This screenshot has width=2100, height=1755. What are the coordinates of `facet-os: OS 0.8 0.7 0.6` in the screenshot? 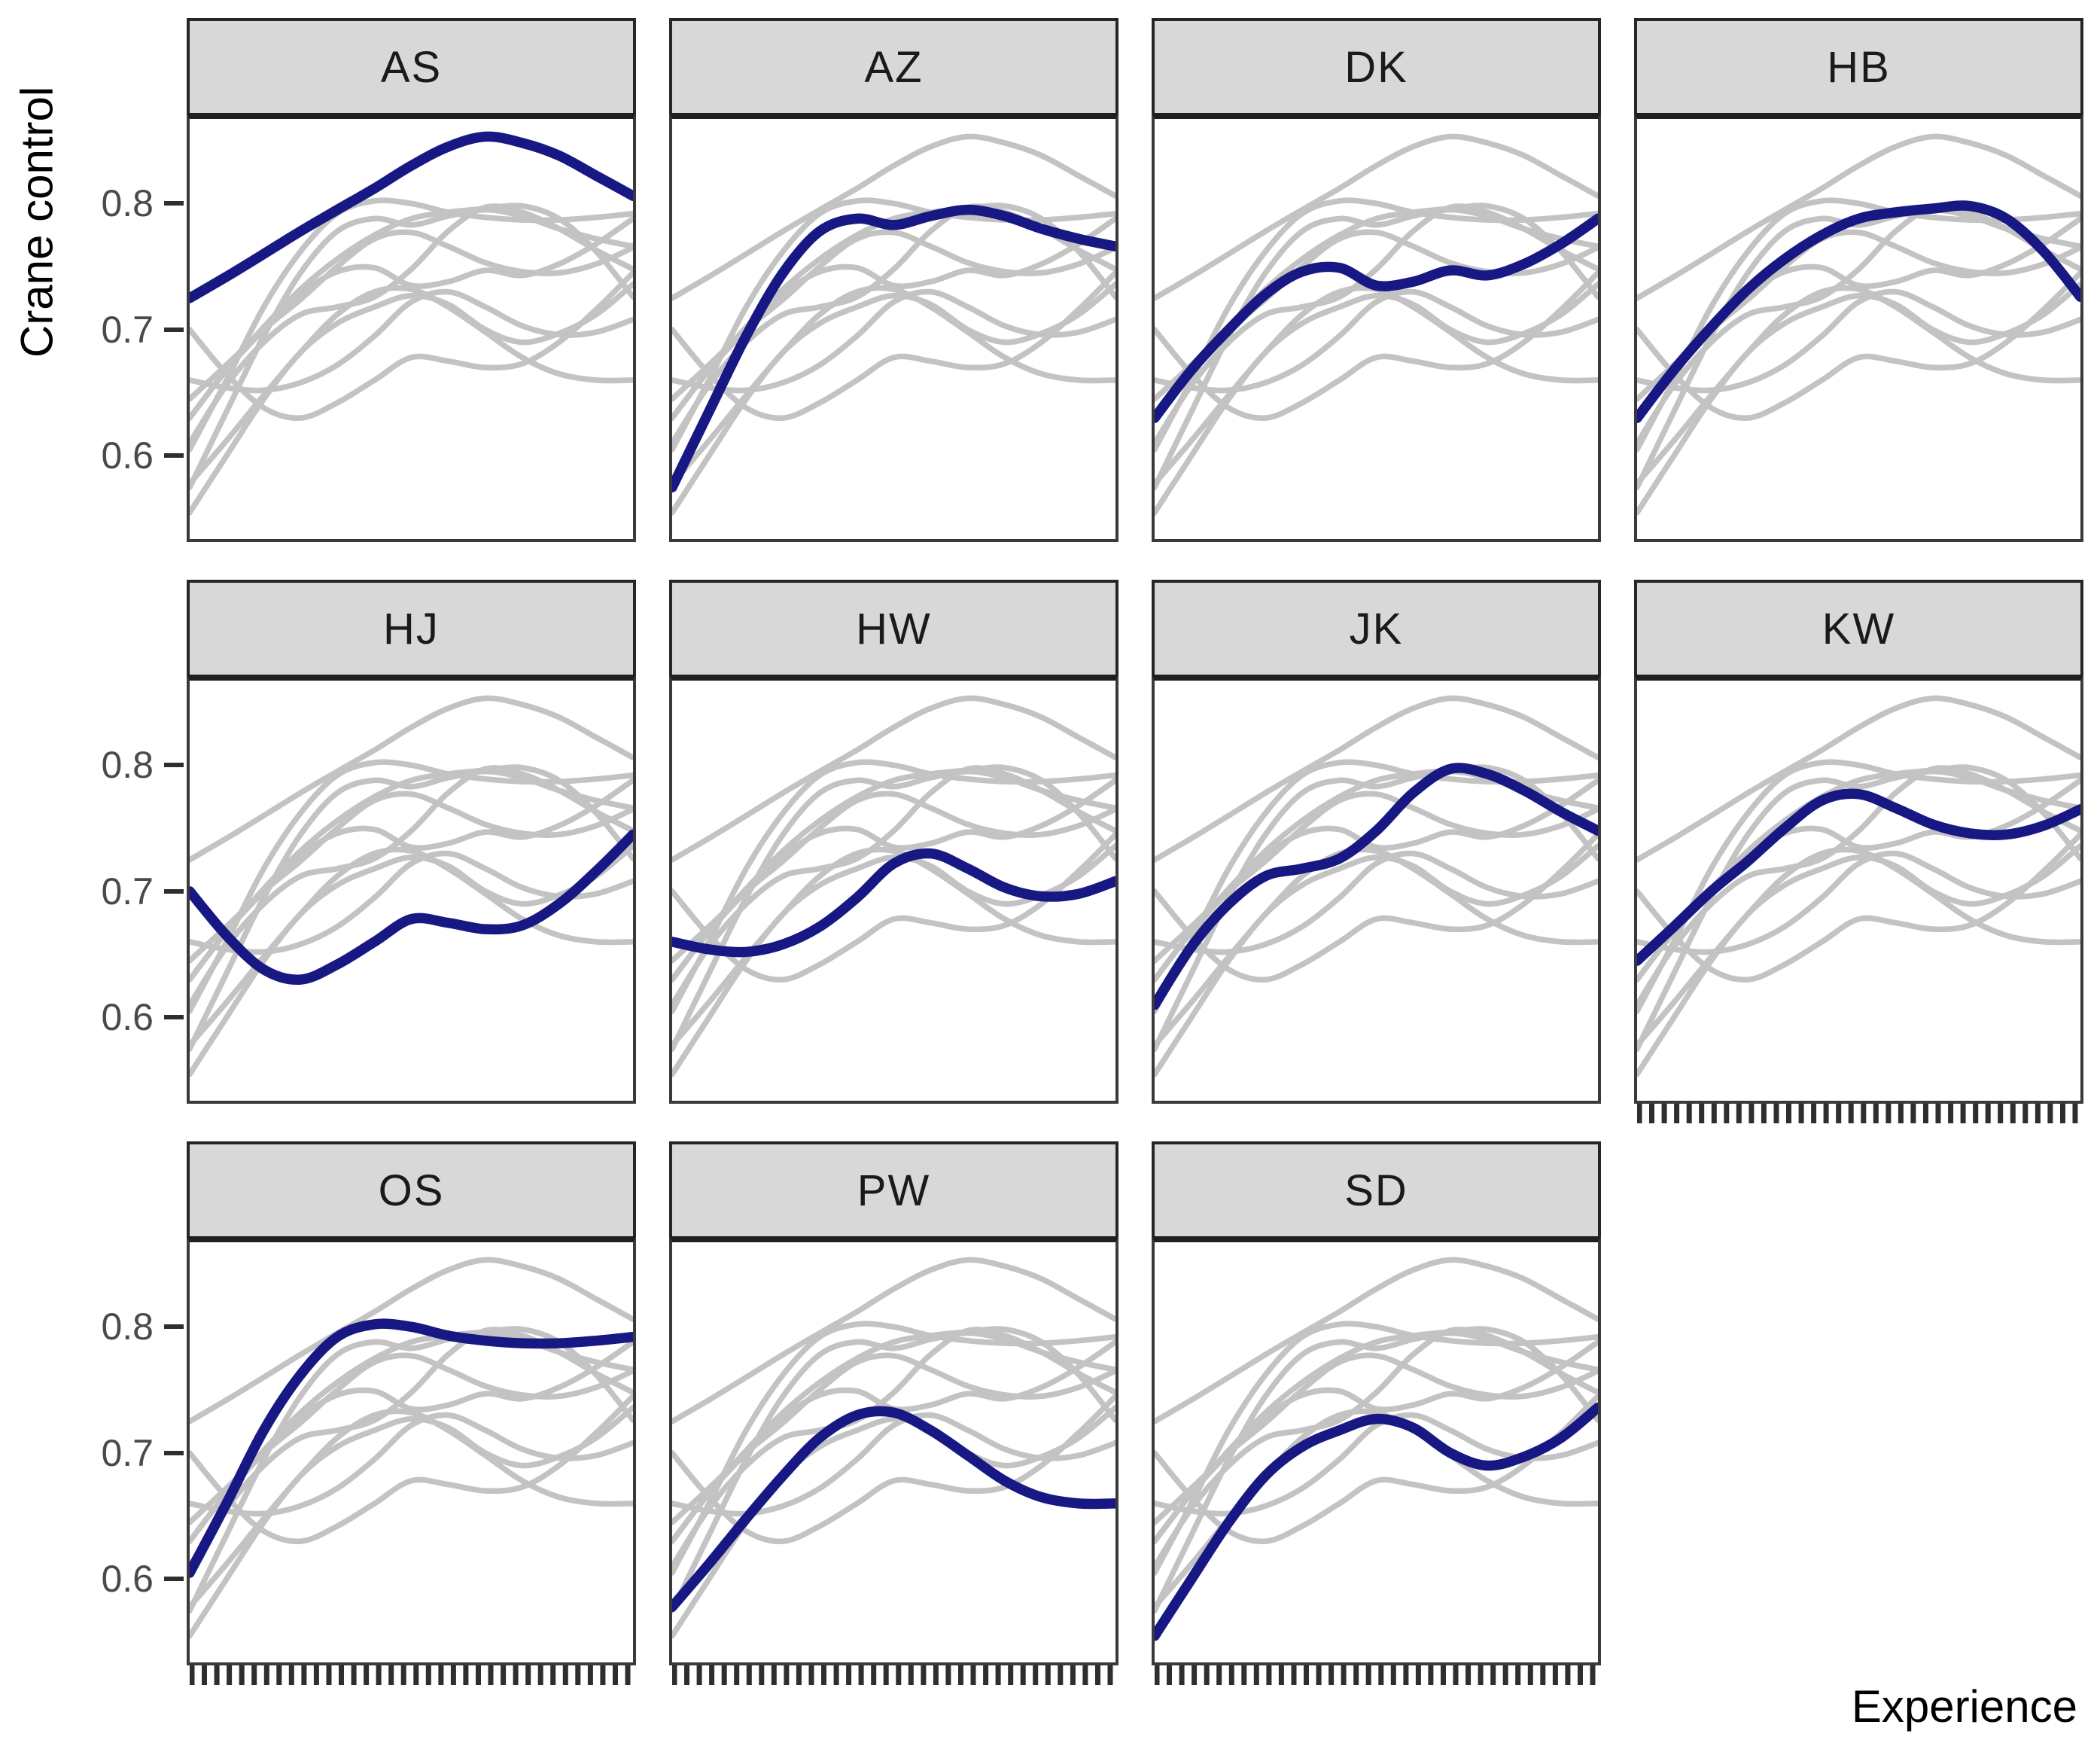 It's located at (368, 1413).